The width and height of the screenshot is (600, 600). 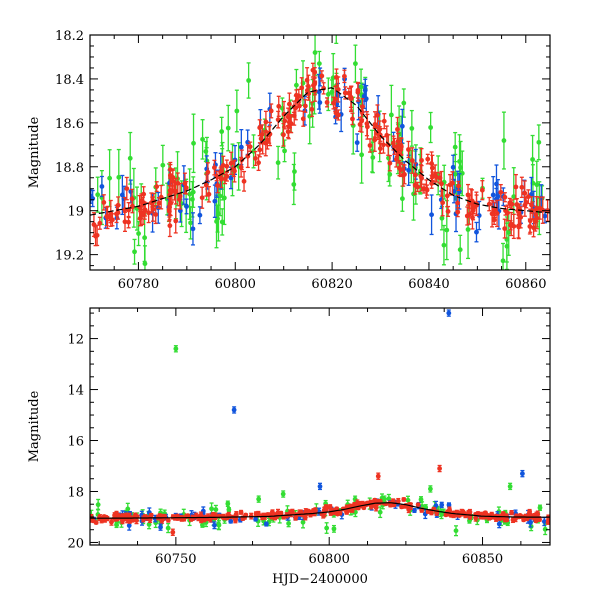 What do you see at coordinates (329, 559) in the screenshot?
I see `x-tick-label: 60800` at bounding box center [329, 559].